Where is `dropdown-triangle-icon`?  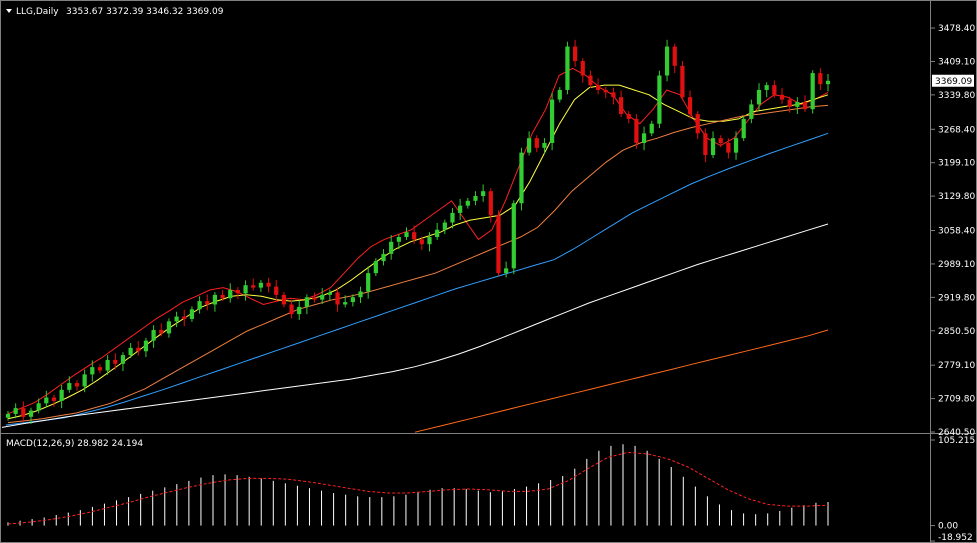
dropdown-triangle-icon is located at coordinates (9, 11).